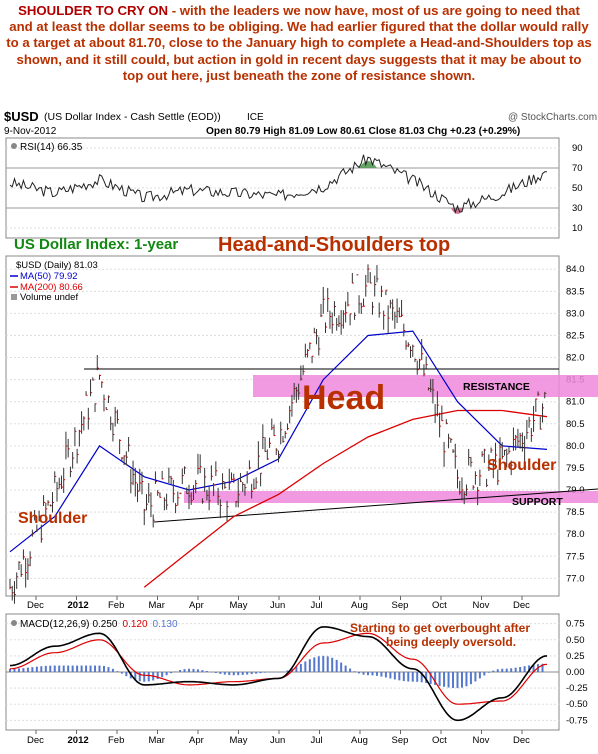 The width and height of the screenshot is (598, 754). Describe the element at coordinates (451, 642) in the screenshot. I see `macd-note-line2: being deeply oversold.` at that location.